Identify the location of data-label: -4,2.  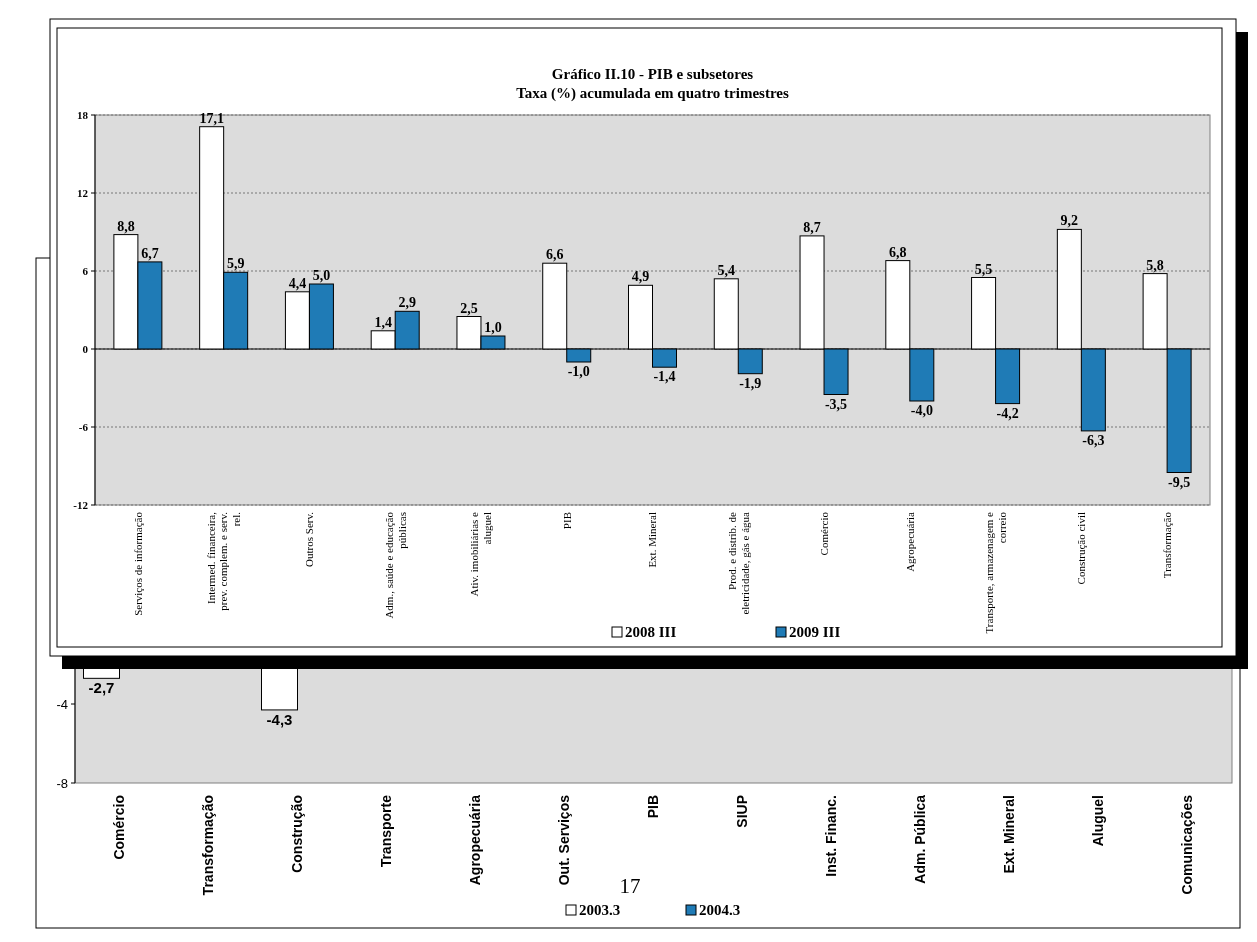
(1007, 413).